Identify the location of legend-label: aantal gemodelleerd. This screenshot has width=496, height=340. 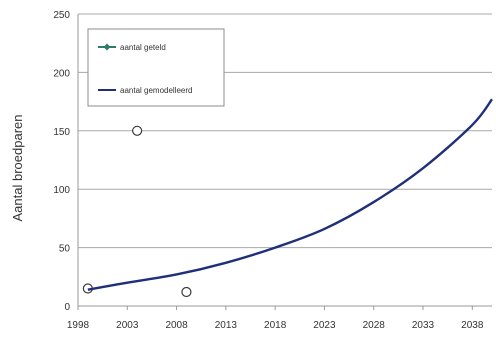
(156, 90).